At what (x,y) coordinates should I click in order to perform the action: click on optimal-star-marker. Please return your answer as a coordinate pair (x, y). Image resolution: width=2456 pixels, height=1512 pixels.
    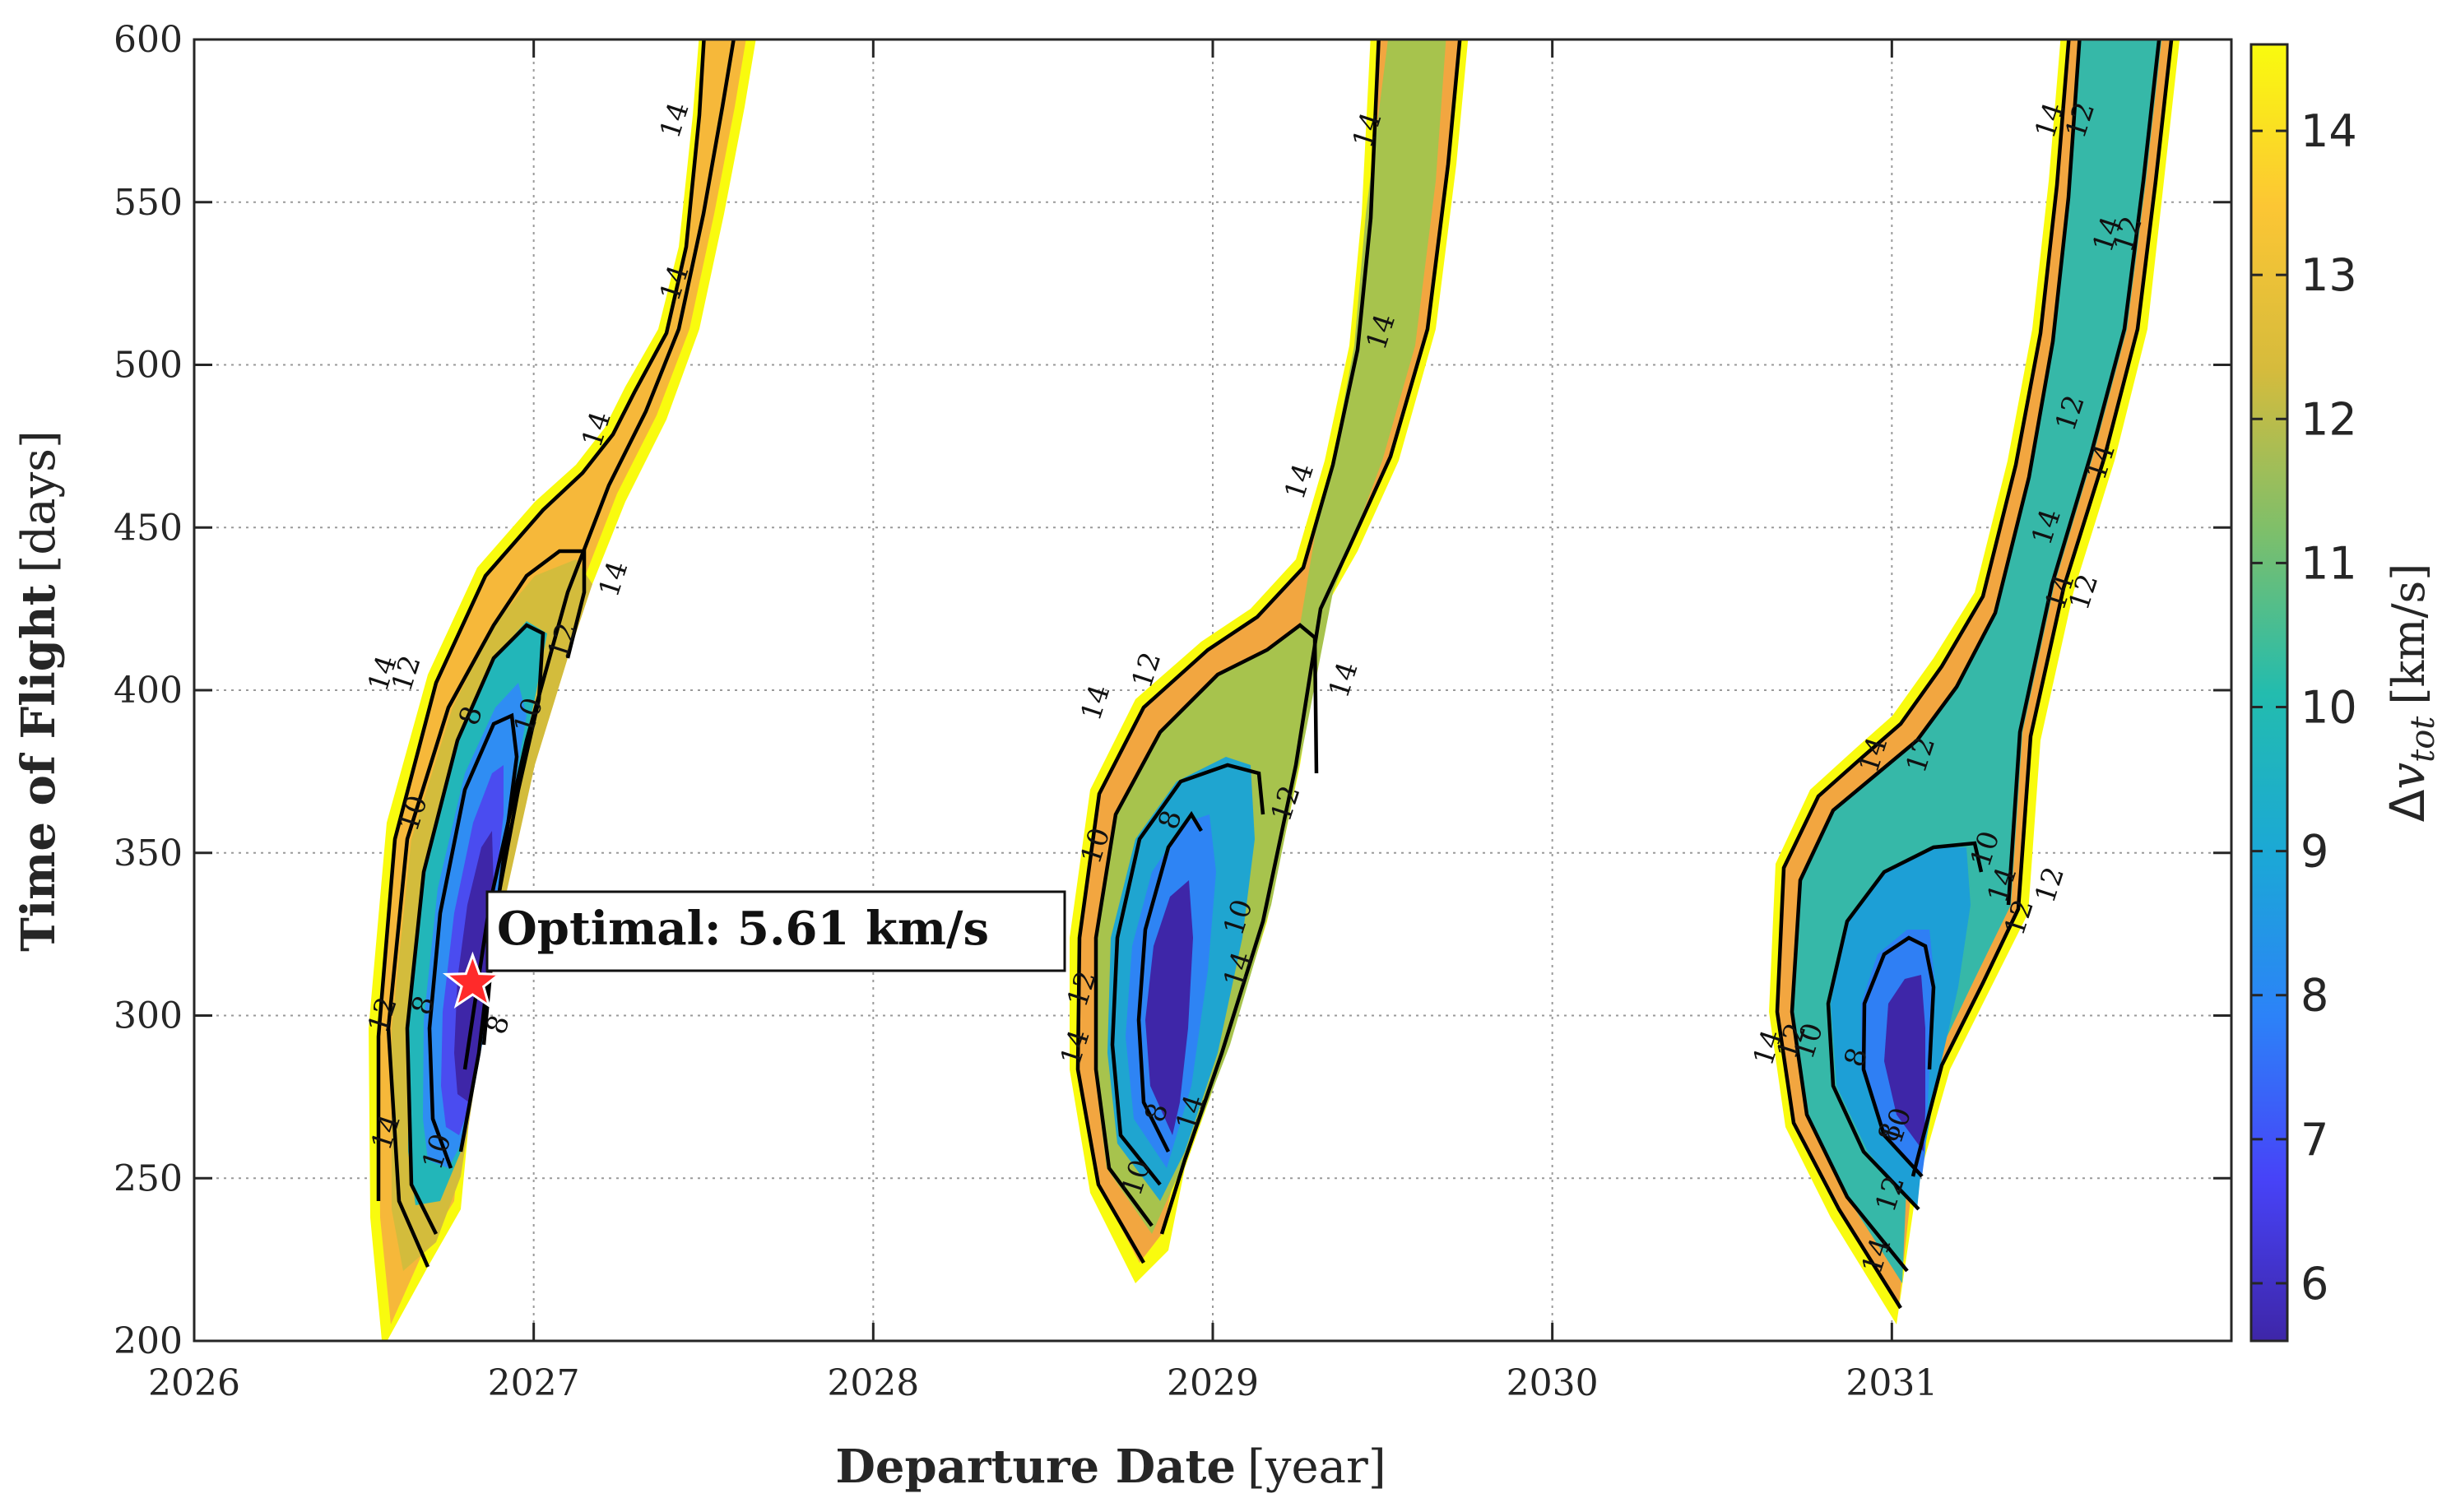
    Looking at the image, I should click on (472, 980).